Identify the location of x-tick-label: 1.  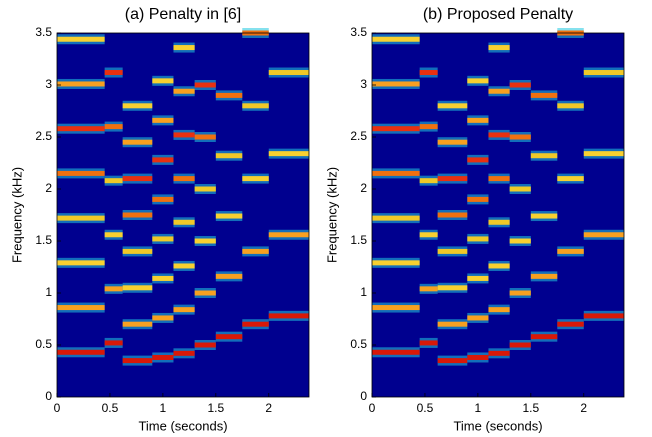
(478, 408).